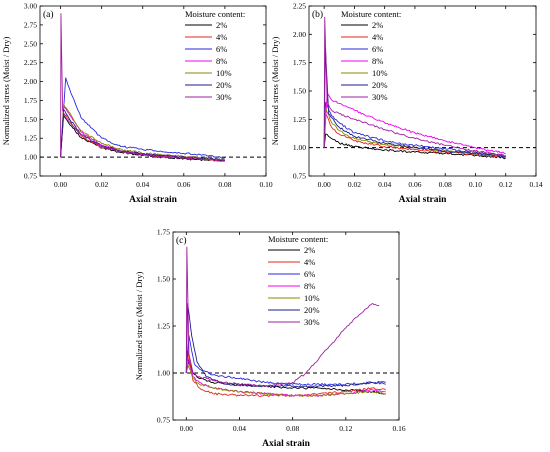  I want to click on y-tick-label: 3.00, so click(30, 6).